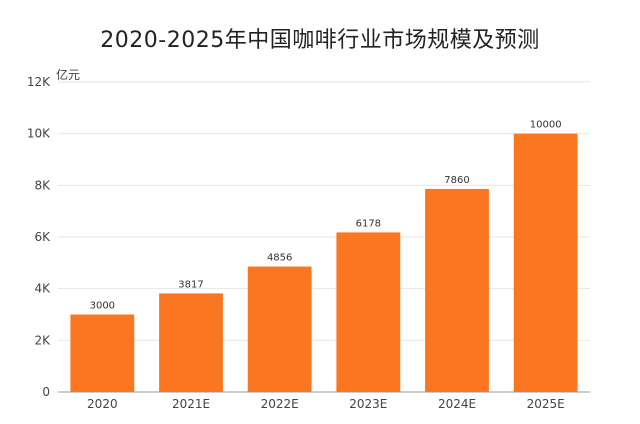  What do you see at coordinates (546, 404) in the screenshot?
I see `x-tick-label: 2025E` at bounding box center [546, 404].